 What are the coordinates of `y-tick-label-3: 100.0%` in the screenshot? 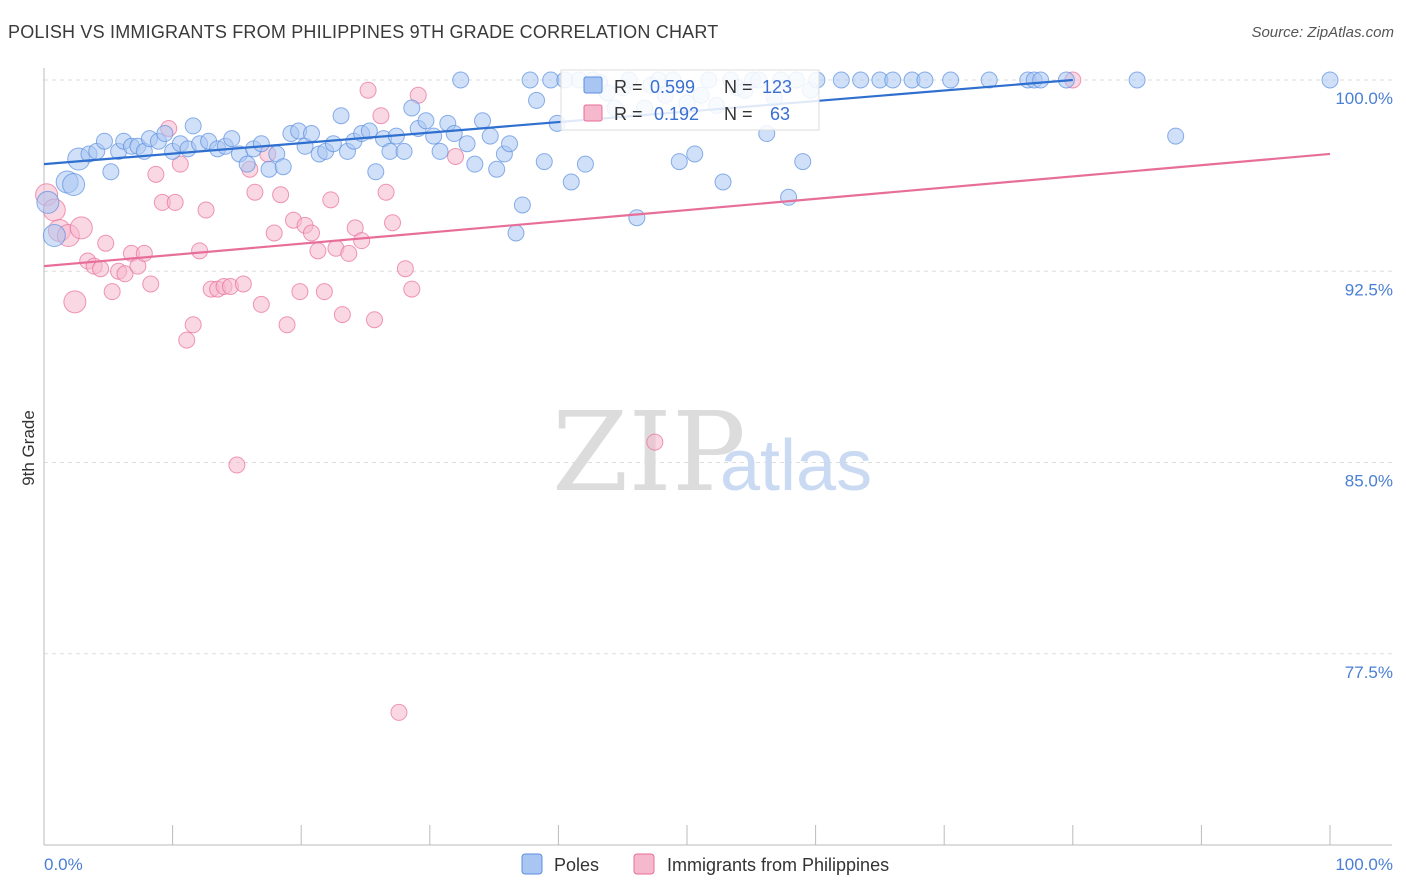 It's located at (1364, 98).